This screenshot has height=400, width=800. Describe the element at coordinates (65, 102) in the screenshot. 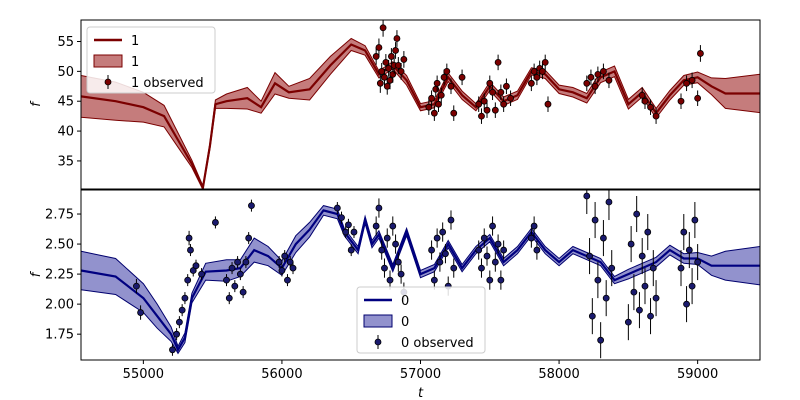

I see `y-tick-label: 45` at that location.